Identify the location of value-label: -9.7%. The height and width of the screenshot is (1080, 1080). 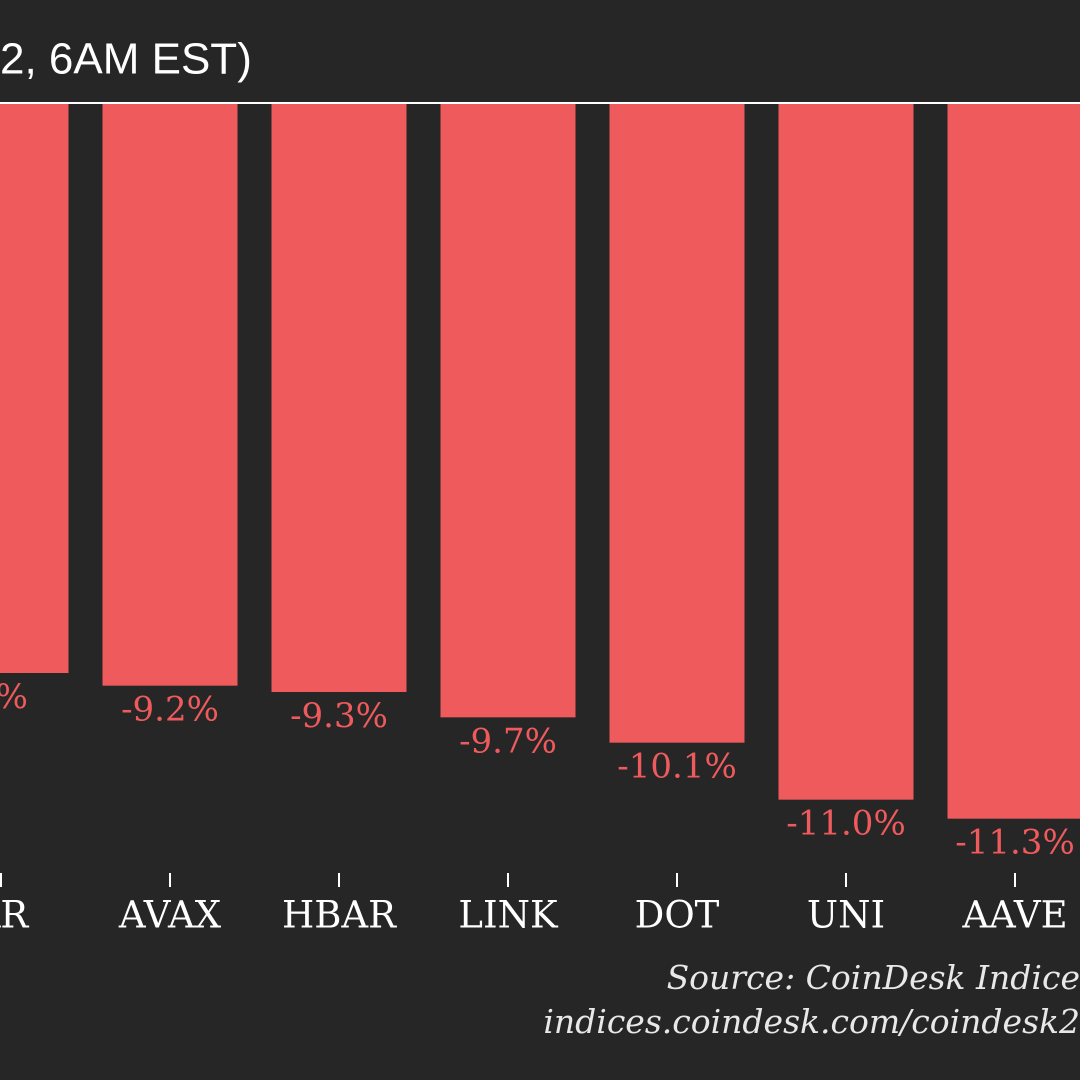
(508, 741).